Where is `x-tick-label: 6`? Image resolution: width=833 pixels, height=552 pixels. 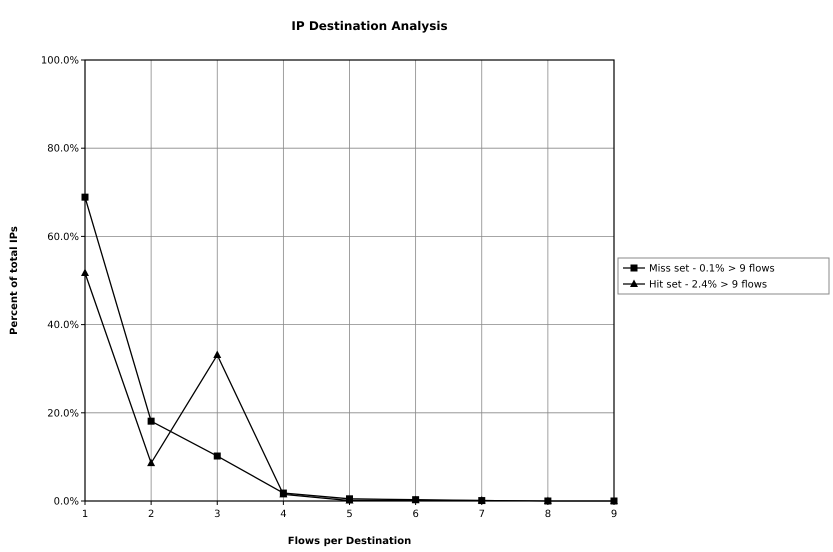 x-tick-label: 6 is located at coordinates (415, 514).